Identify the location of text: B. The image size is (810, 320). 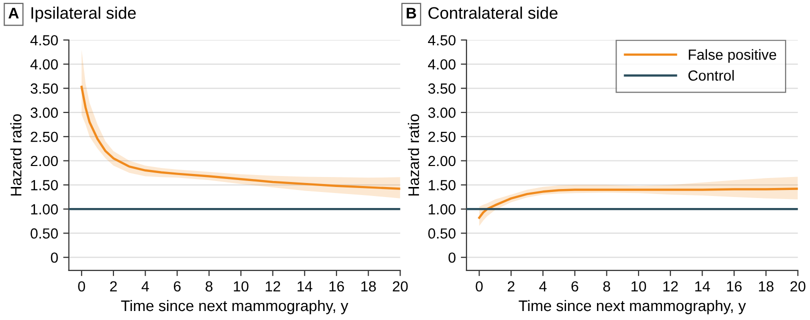
(411, 13).